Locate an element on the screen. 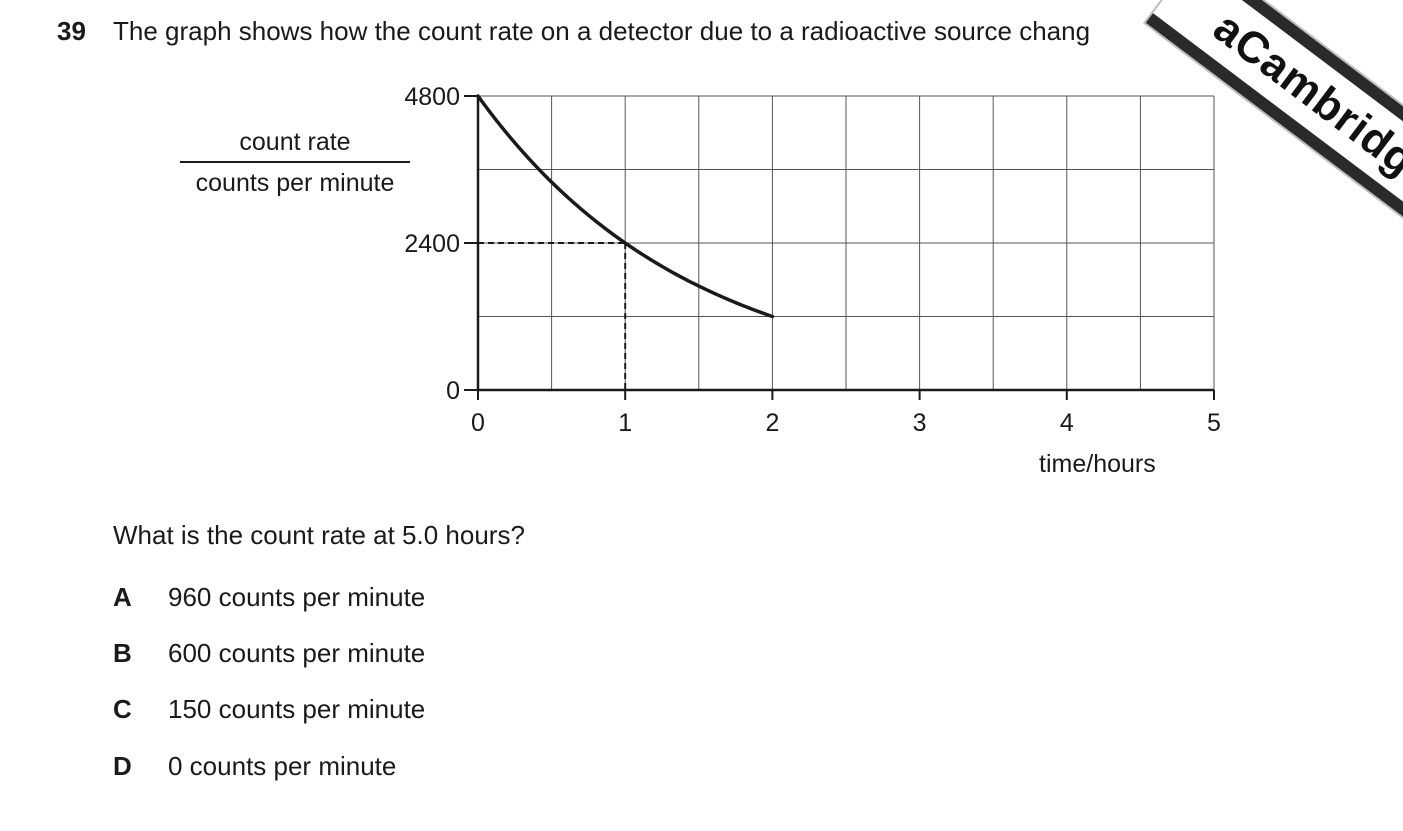 The image size is (1403, 831). option-text: 0 counts per minute is located at coordinates (282, 766).